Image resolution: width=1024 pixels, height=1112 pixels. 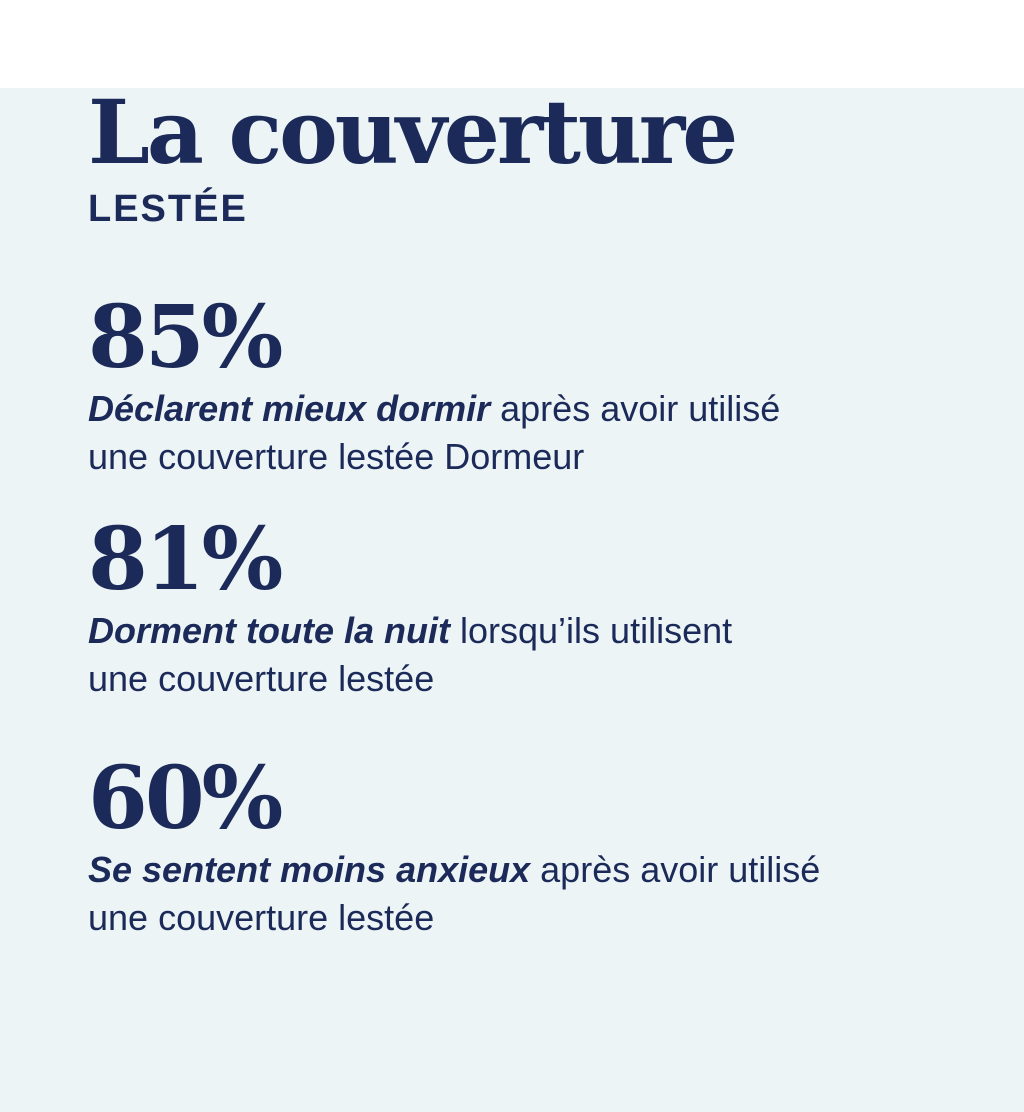 I want to click on stat-value: 85%, so click(x=185, y=337).